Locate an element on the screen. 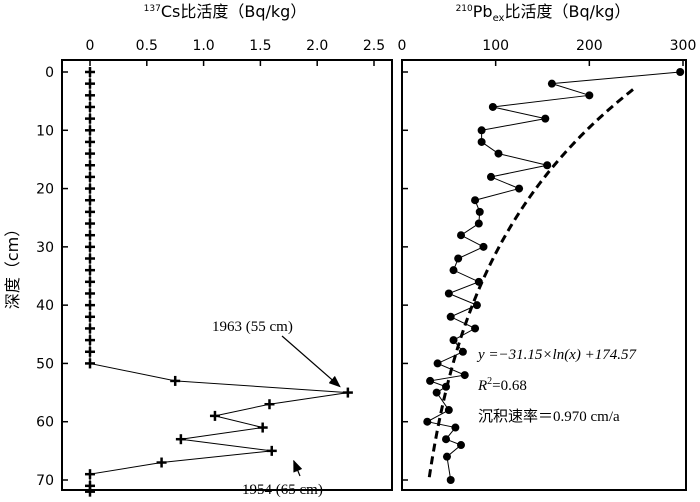 The image size is (700, 502). cs137-x-tick-label: 2.0 is located at coordinates (317, 46).